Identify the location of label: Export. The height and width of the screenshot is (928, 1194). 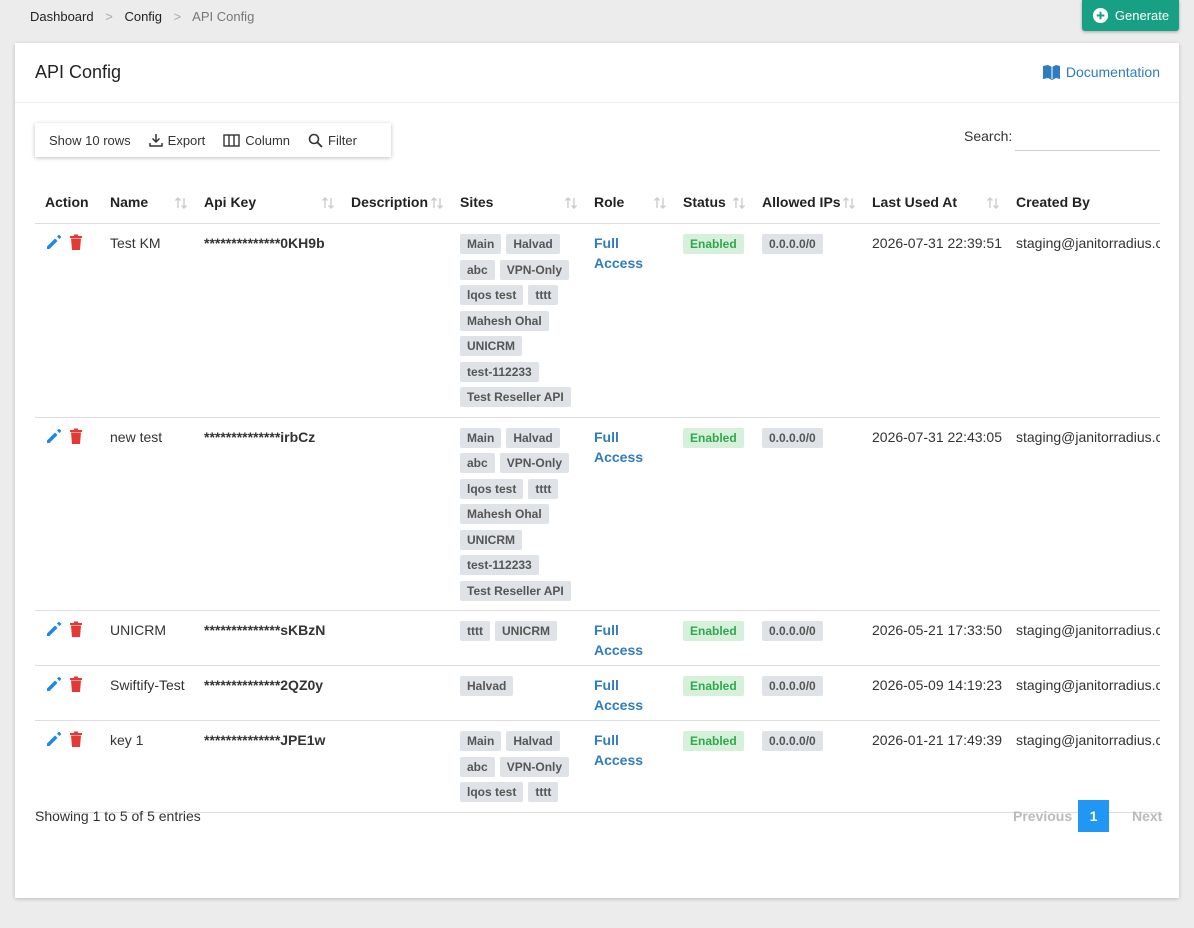
(186, 140).